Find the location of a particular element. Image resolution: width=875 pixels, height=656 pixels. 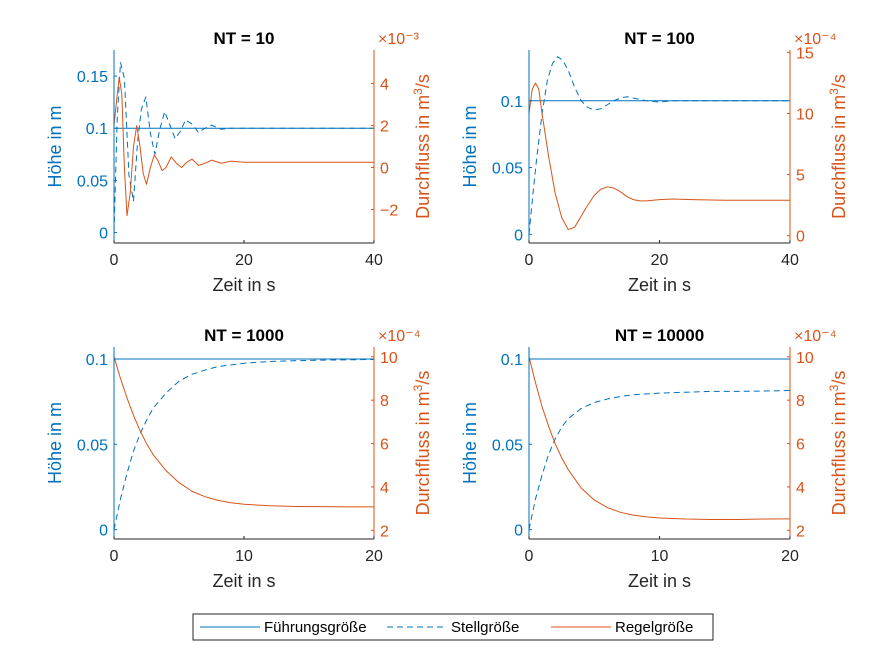

legend-entry-2: Stellgröße is located at coordinates (485, 627).